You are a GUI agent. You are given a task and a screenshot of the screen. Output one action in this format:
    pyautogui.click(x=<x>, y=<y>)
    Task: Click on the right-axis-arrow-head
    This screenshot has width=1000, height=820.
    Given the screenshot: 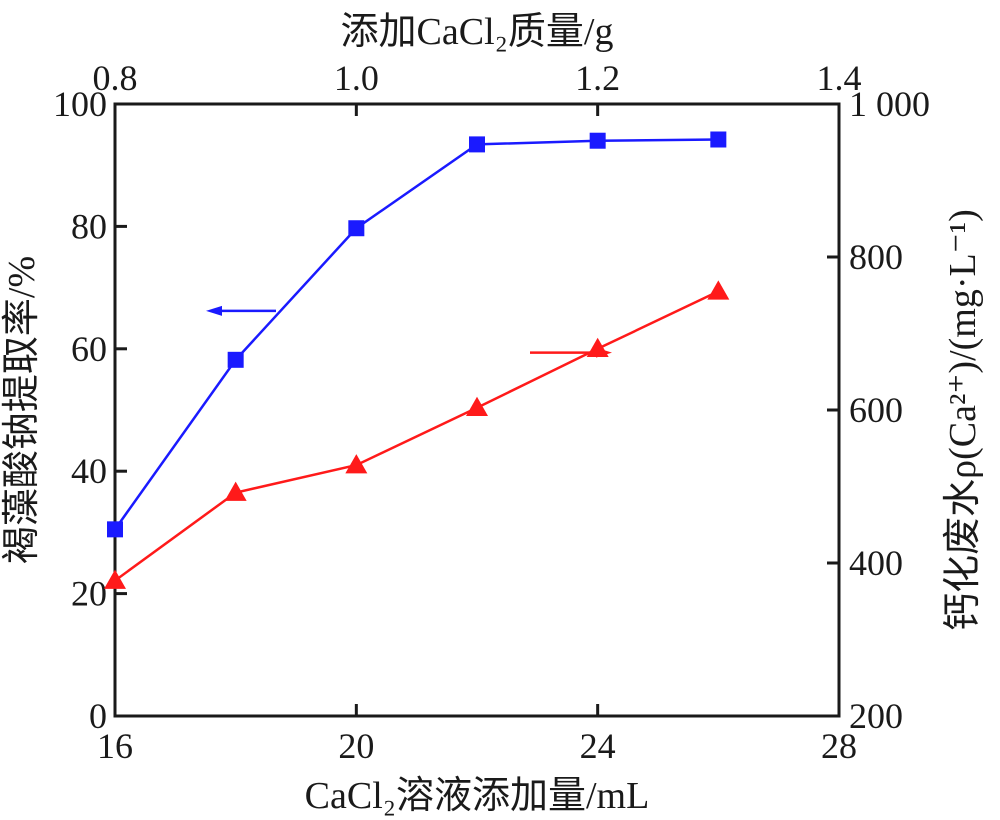 What is the action you would take?
    pyautogui.click(x=604, y=352)
    